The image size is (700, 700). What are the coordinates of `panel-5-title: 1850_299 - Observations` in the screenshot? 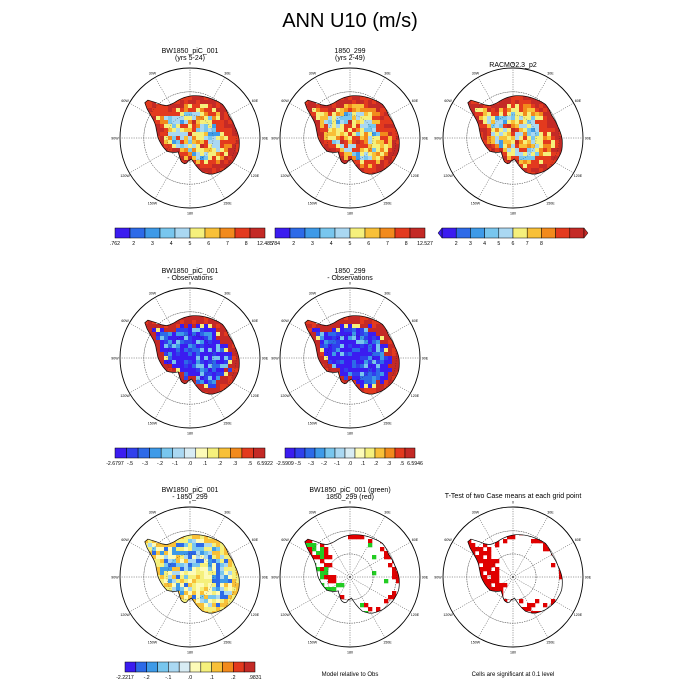 It's located at (350, 275).